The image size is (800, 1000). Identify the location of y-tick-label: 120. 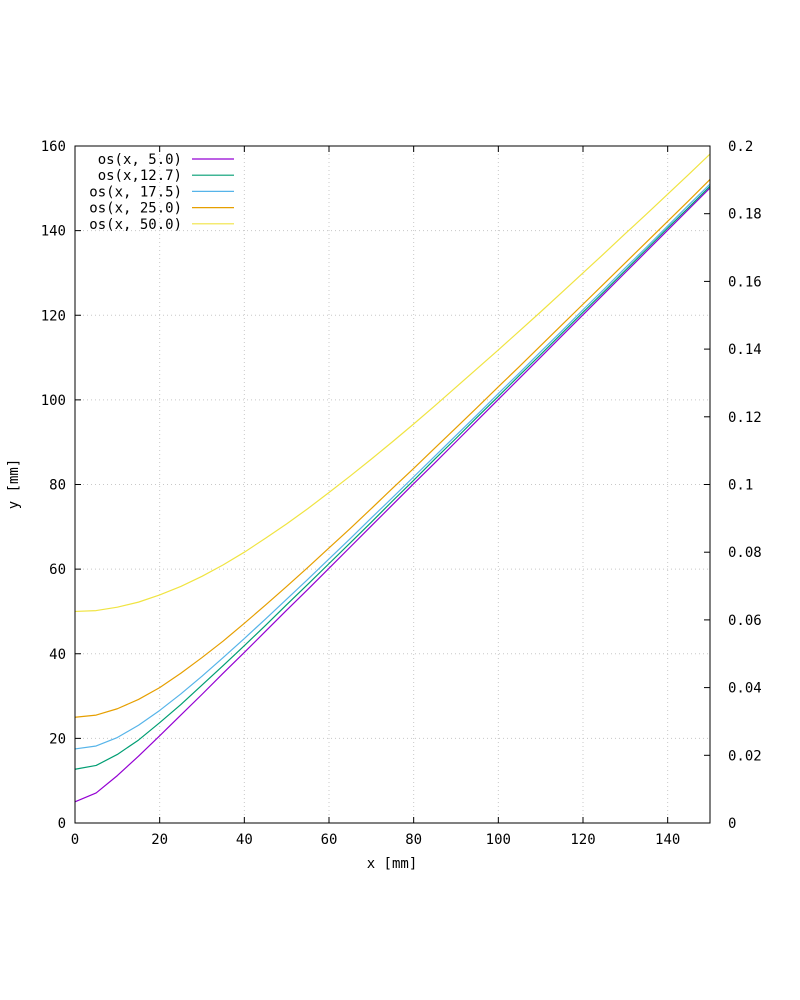
(53, 316).